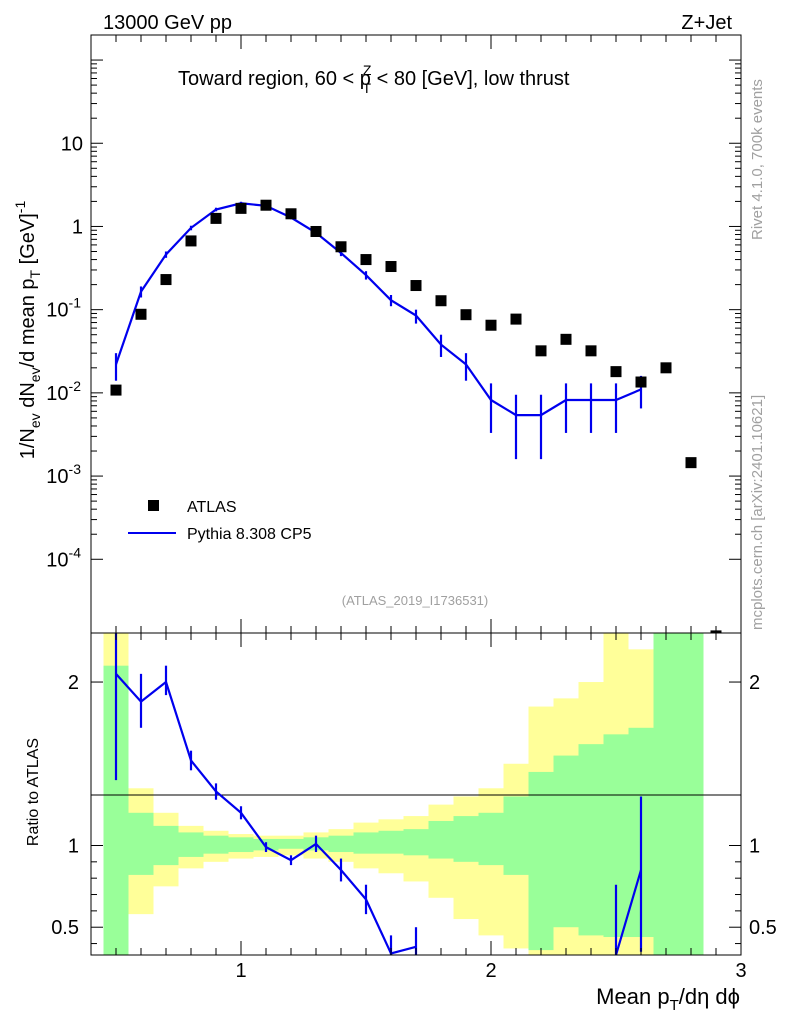 The width and height of the screenshot is (786, 1024). What do you see at coordinates (470, 79) in the screenshot?
I see `title-suffix: < 80 [GeV], low thrust` at bounding box center [470, 79].